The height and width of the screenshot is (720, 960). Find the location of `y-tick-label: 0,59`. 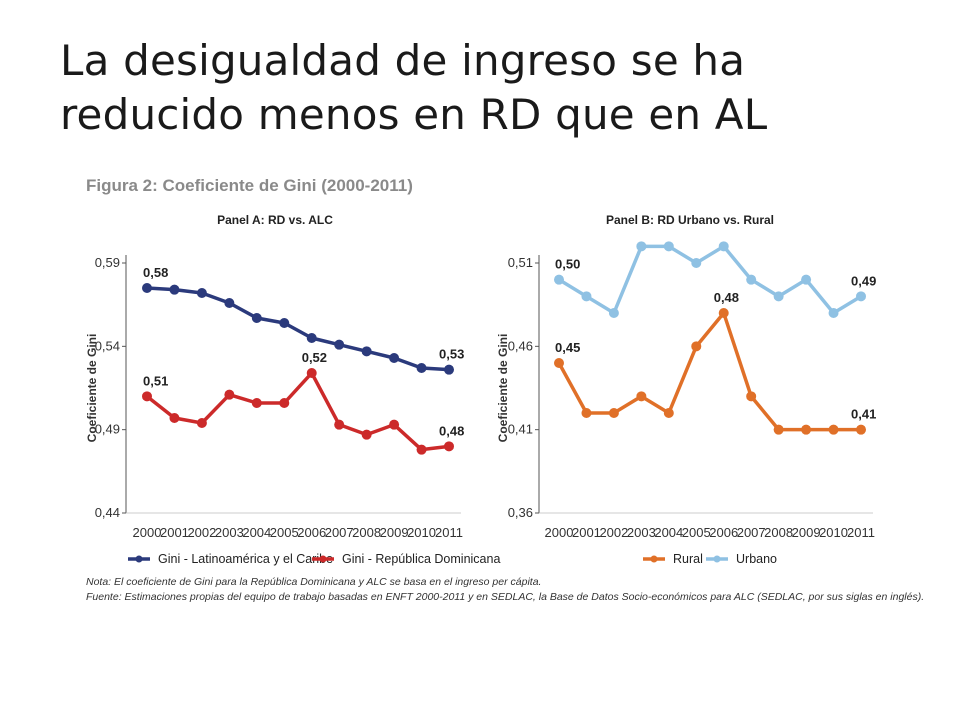

y-tick-label: 0,59 is located at coordinates (107, 262).